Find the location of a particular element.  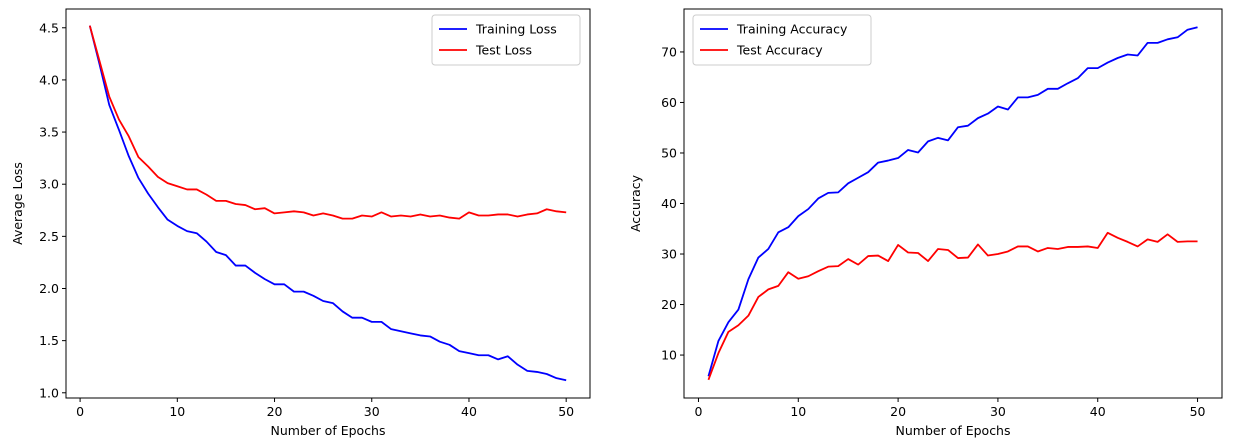

chart-1-y-axis-label: Accuracy is located at coordinates (635, 203).